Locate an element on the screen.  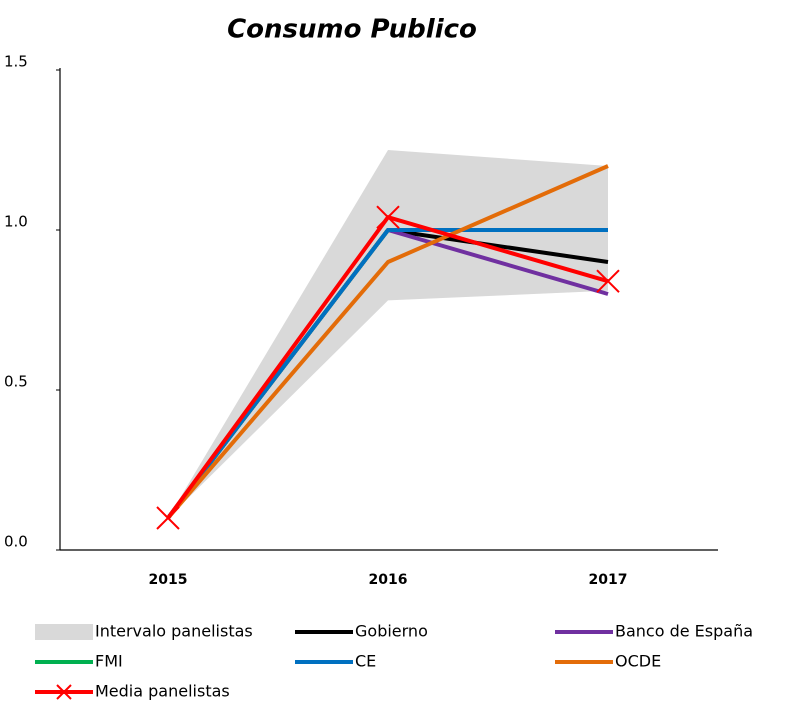
legend-label: Intervalo panelistas is located at coordinates (174, 631).